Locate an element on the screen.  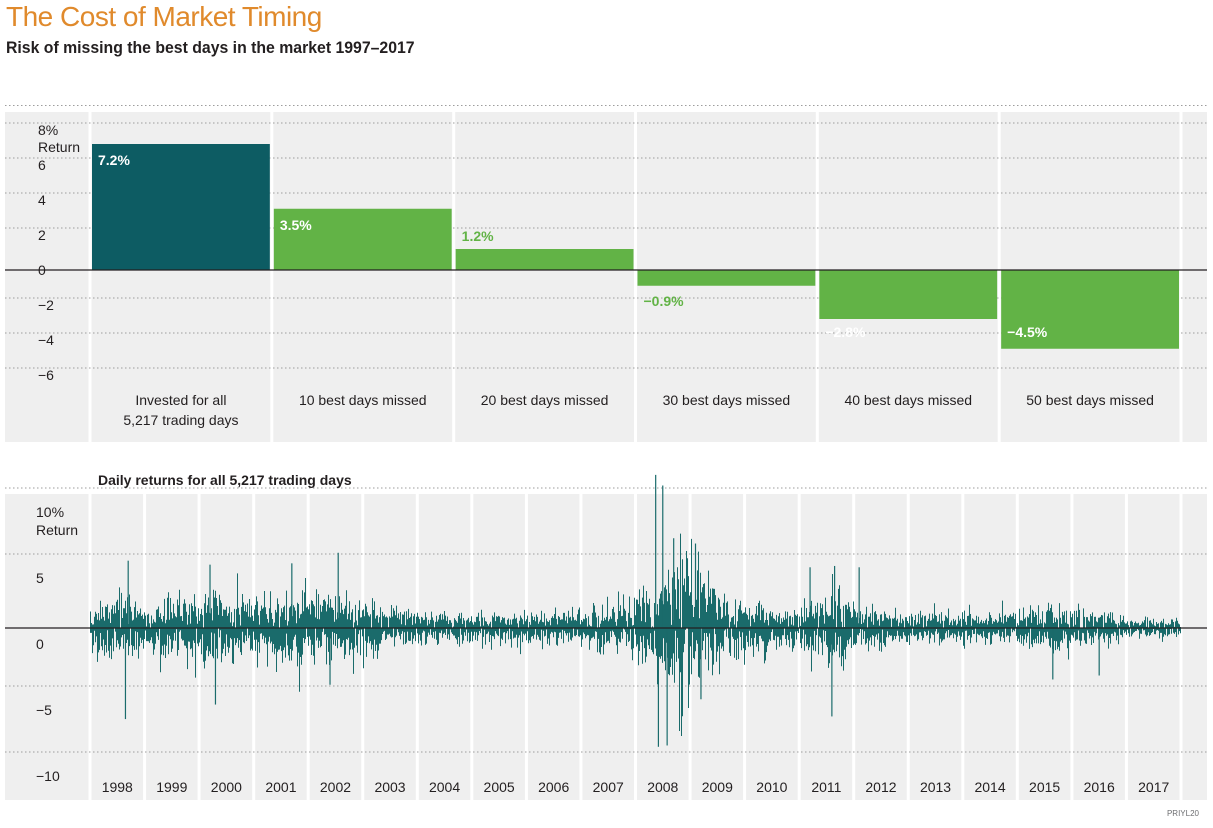
top-category-label-line: 20 best days missed is located at coordinates (545, 400).